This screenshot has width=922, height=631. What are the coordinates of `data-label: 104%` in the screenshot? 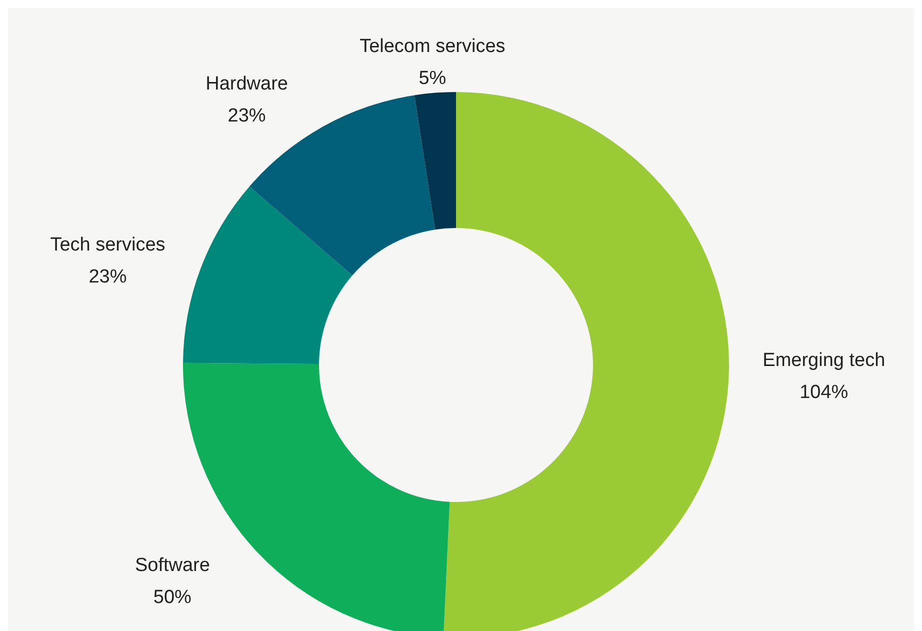 It's located at (824, 393).